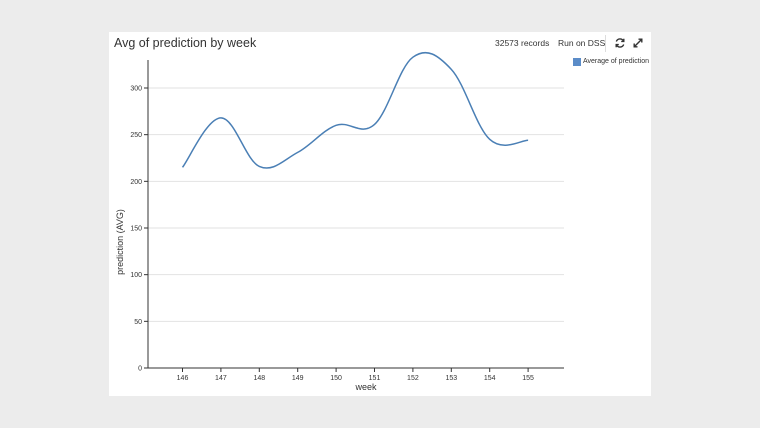 This screenshot has width=760, height=428. Describe the element at coordinates (138, 322) in the screenshot. I see `y-tick-label: 50` at that location.